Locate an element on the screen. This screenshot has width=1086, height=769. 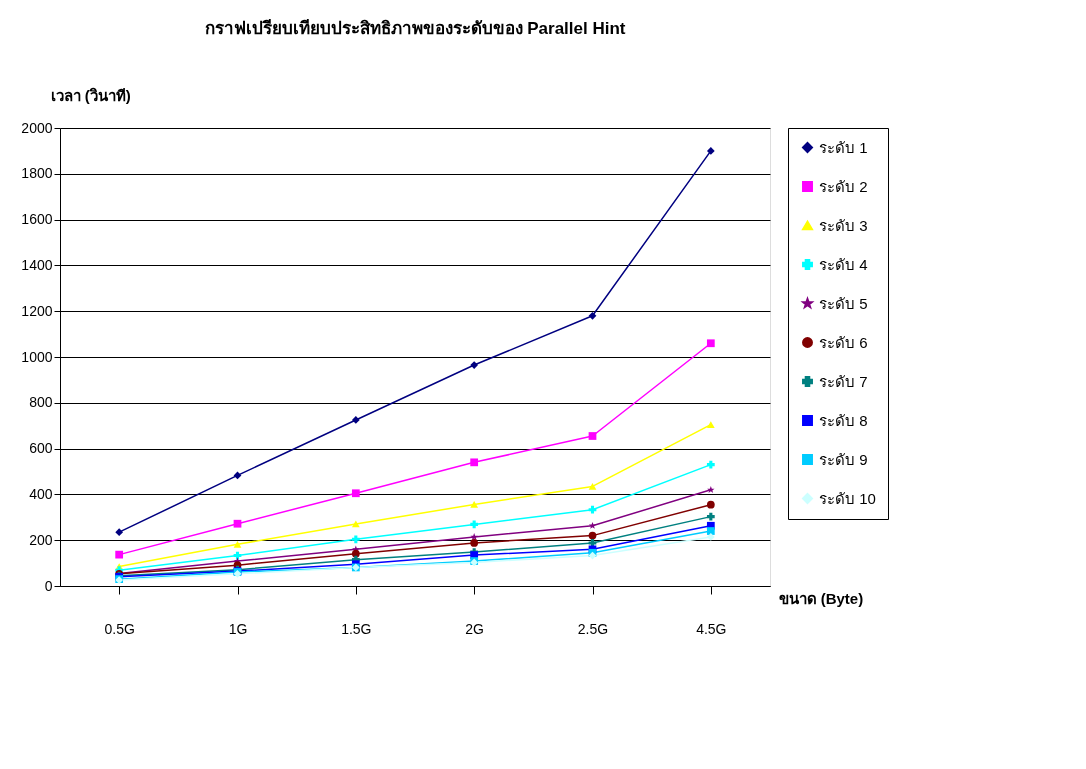
legend-label: ระดับ 1 is located at coordinates (843, 147).